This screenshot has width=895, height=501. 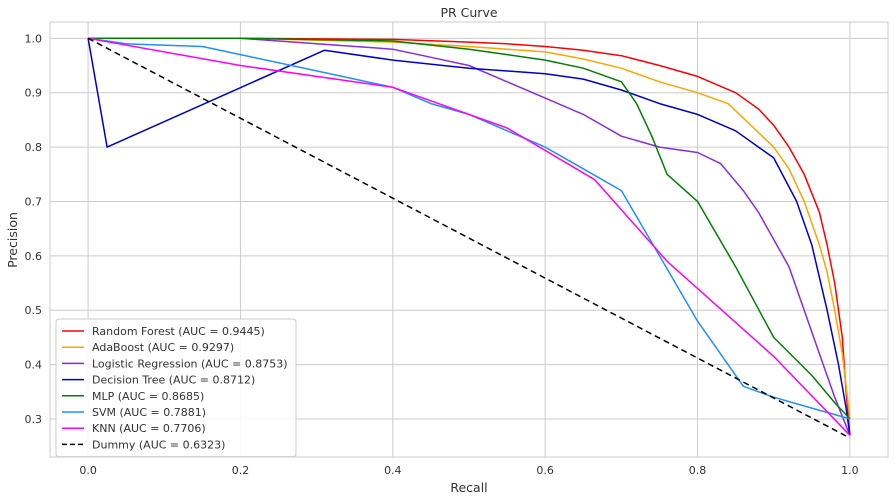 I want to click on x-tick-label: 0.8, so click(x=698, y=470).